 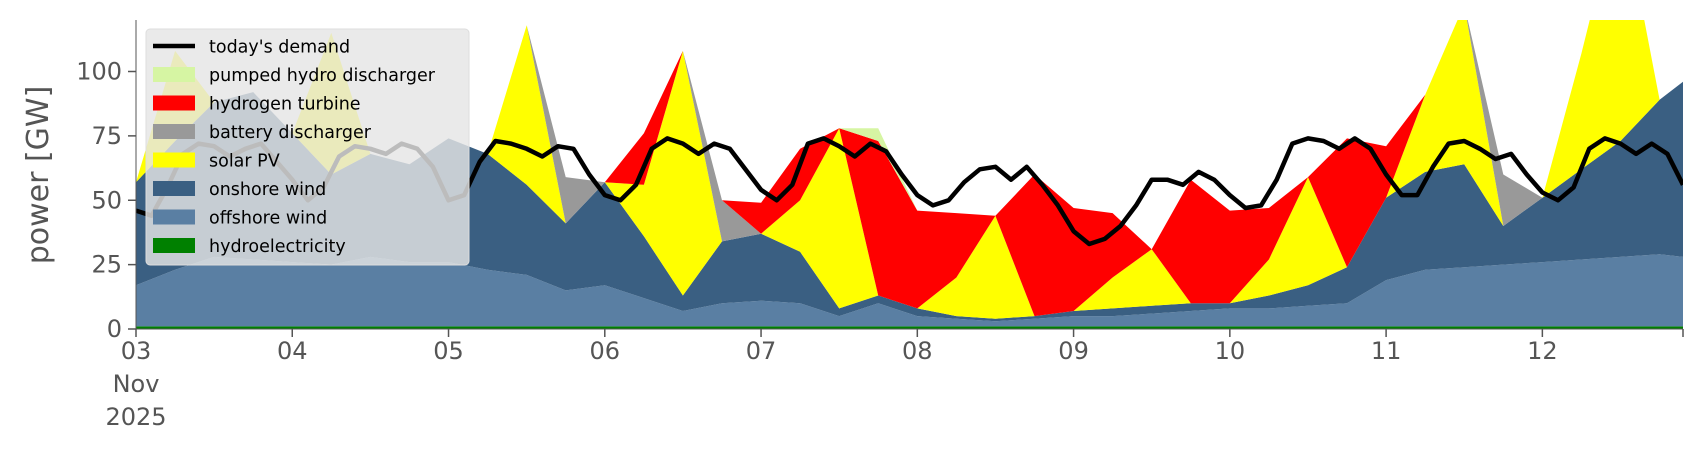 I want to click on legend-swatch-solar-pv, so click(x=174, y=160).